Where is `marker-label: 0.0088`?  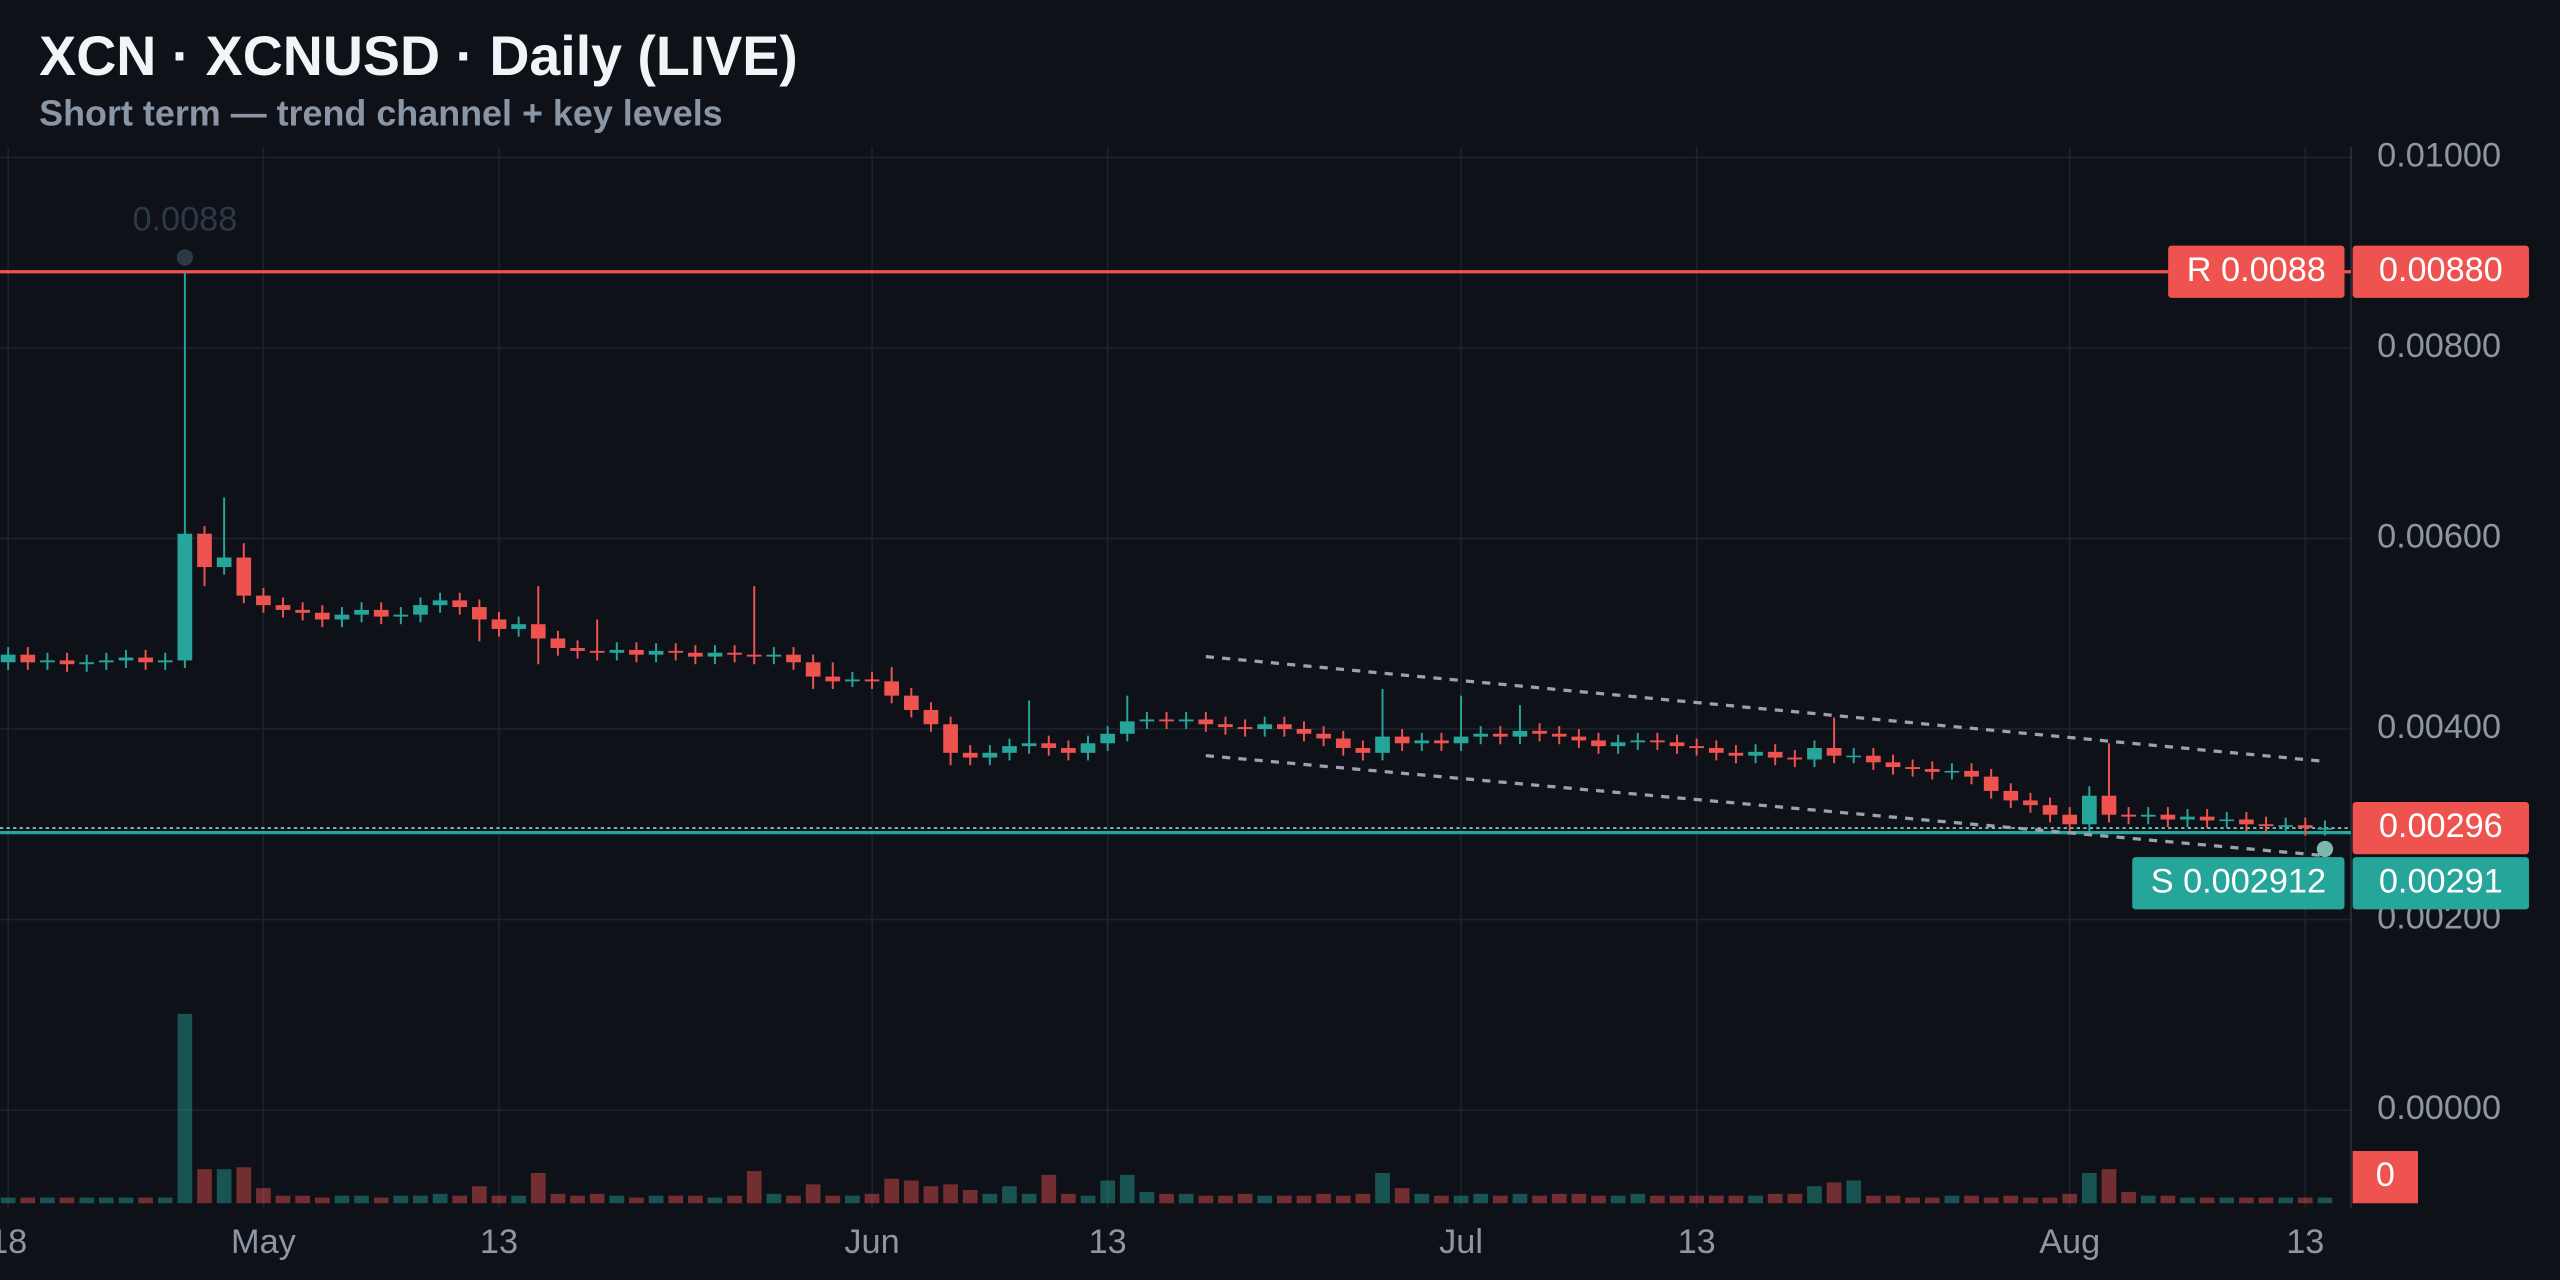
marker-label: 0.0088 is located at coordinates (184, 220).